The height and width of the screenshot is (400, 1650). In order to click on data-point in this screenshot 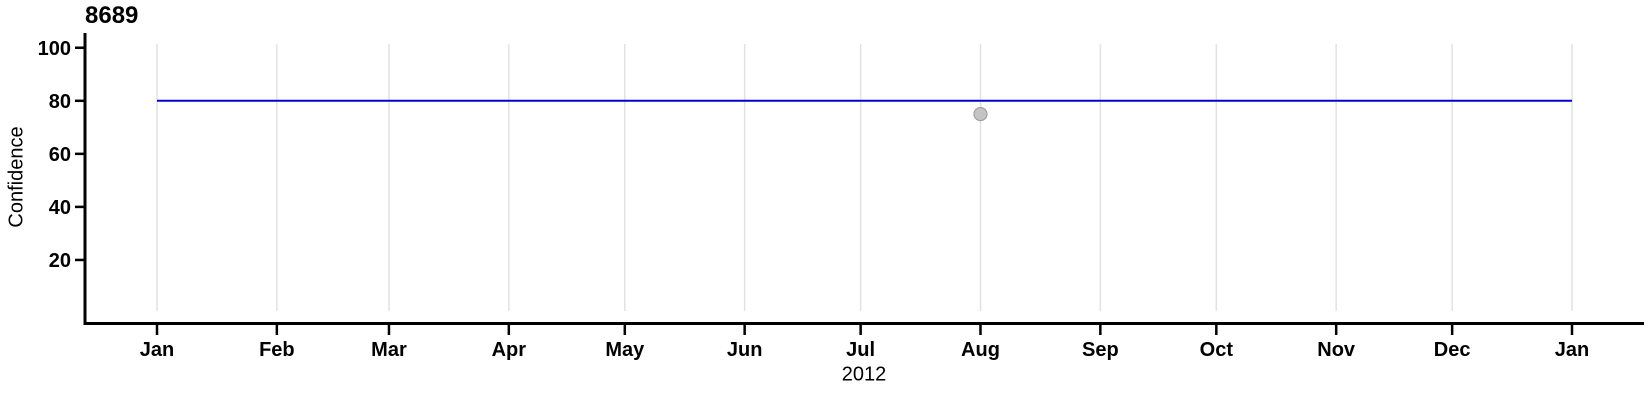, I will do `click(980, 114)`.